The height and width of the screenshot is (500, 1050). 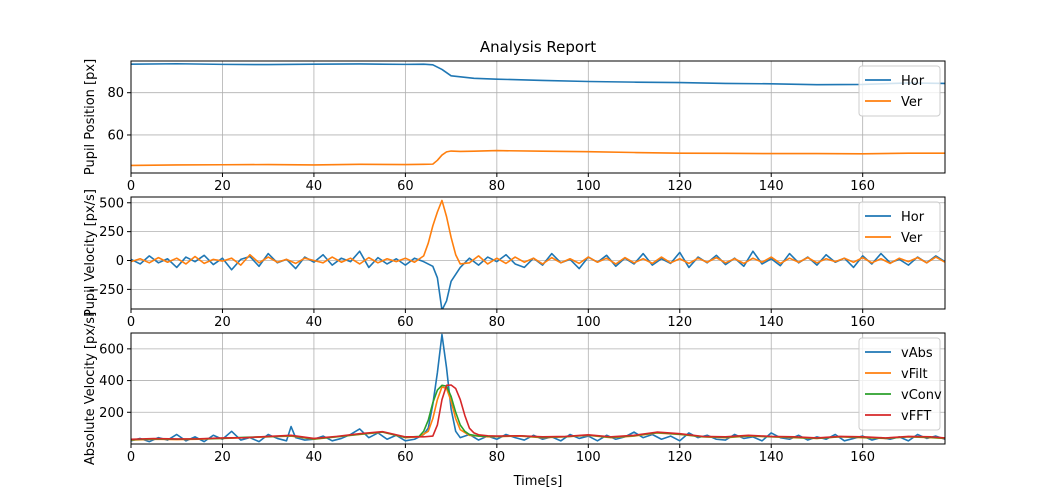 What do you see at coordinates (106, 290) in the screenshot?
I see `y-tick-label: −250` at bounding box center [106, 290].